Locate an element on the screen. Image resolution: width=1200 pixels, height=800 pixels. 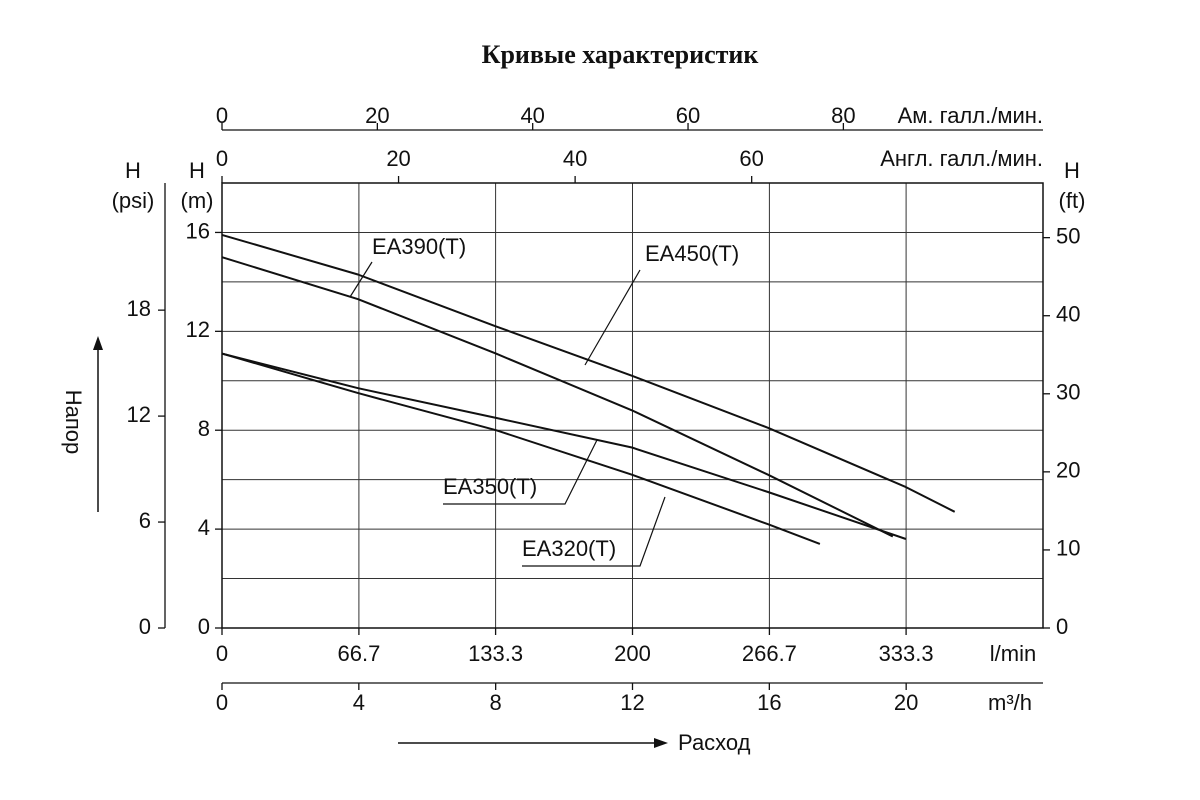
psi-tick-label: 18 is located at coordinates (139, 308).